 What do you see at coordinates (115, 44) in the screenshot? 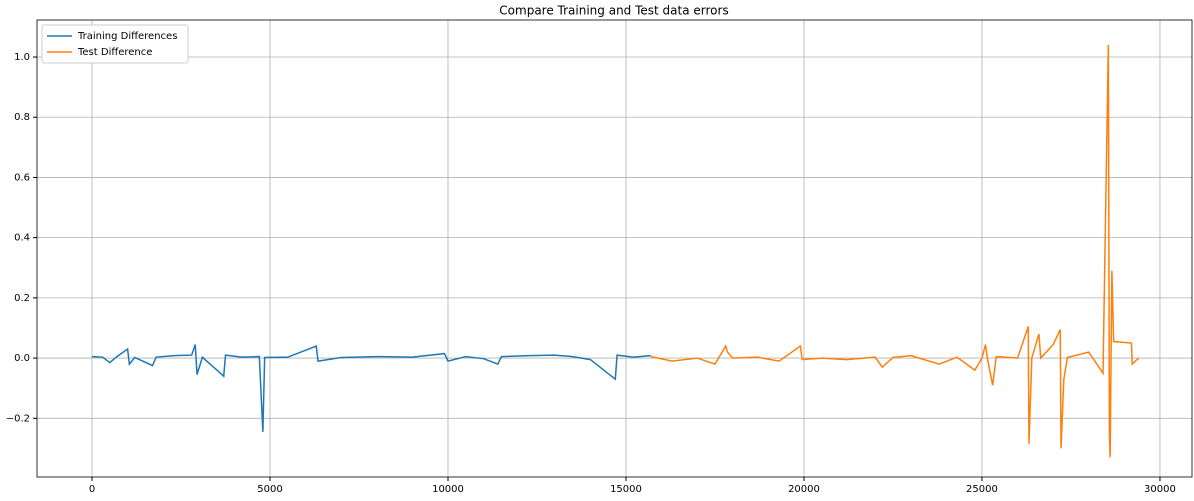
I see `legend-box` at bounding box center [115, 44].